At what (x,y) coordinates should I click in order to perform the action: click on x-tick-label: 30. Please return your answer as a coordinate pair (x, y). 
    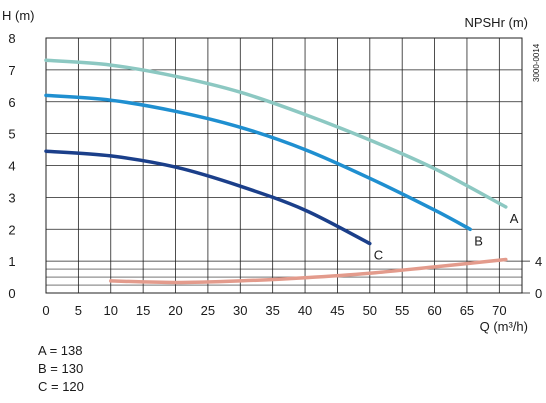
    Looking at the image, I should click on (240, 310).